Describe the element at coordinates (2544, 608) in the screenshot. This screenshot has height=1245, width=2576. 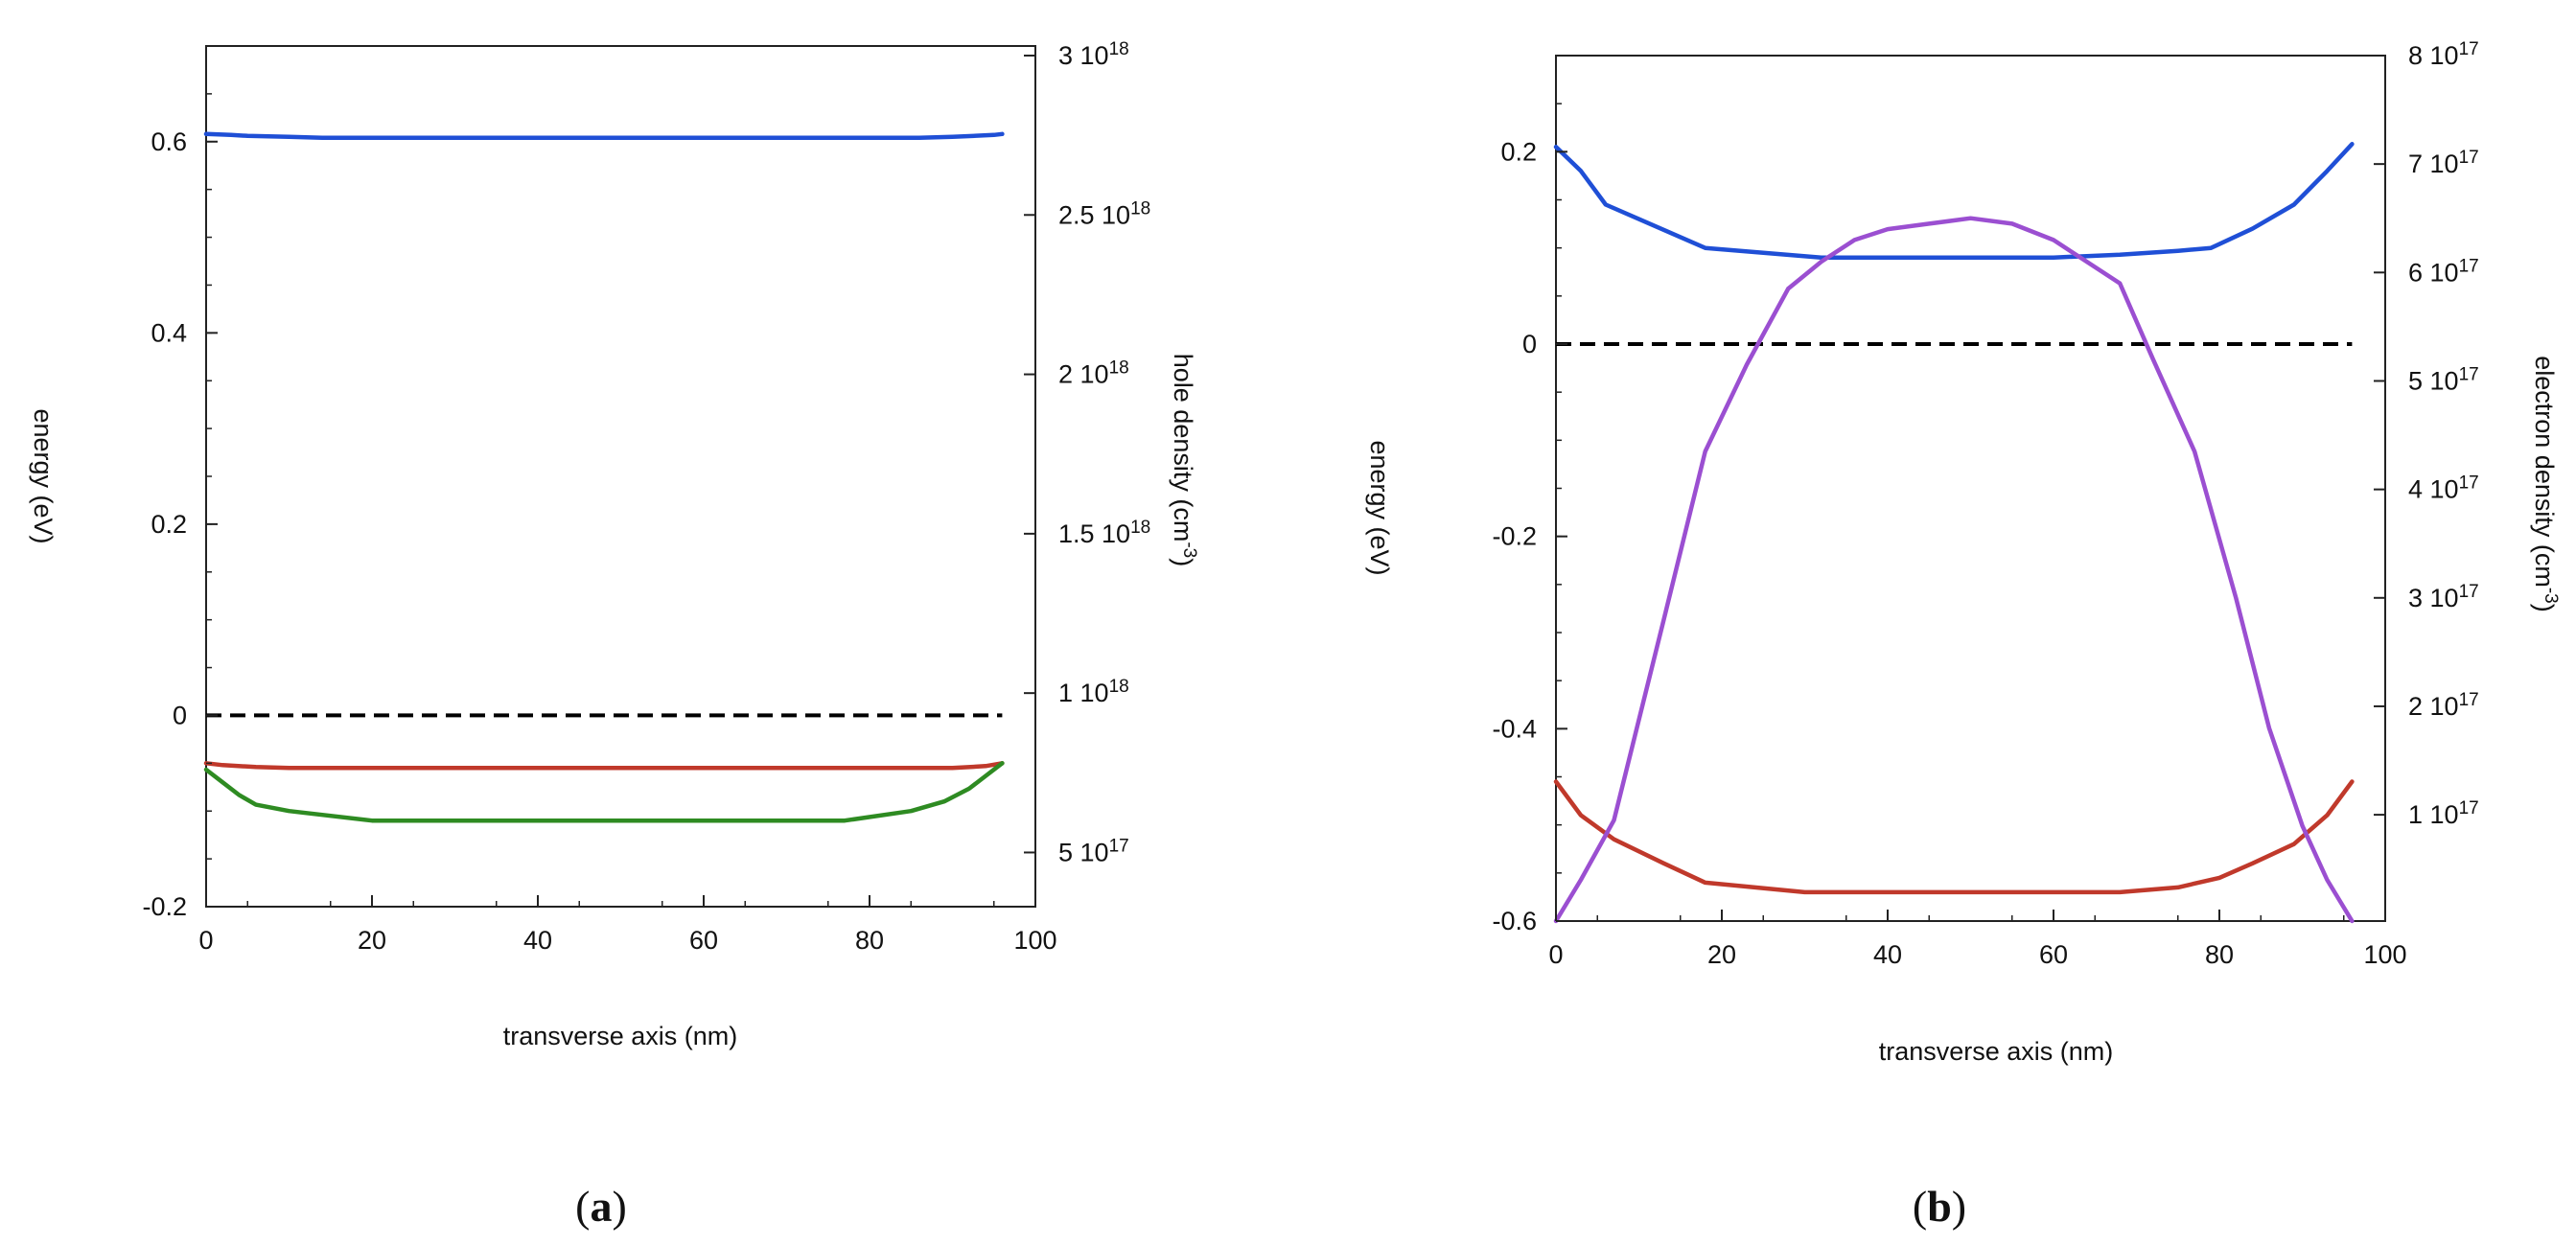
I see `y2-axis-title-tail-b: )` at that location.